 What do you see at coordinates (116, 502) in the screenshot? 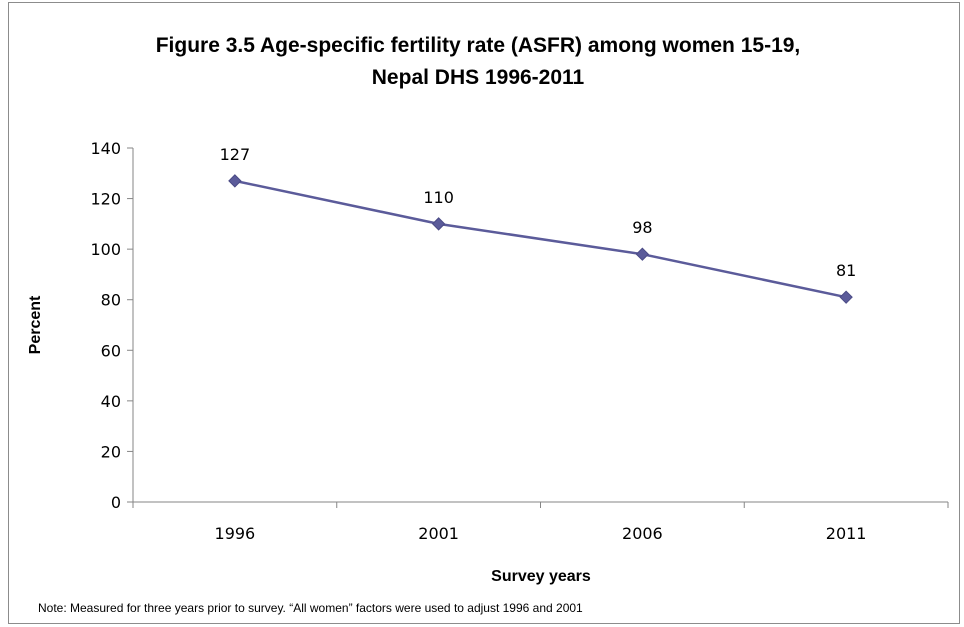
I see `y-tick-label: 0` at bounding box center [116, 502].